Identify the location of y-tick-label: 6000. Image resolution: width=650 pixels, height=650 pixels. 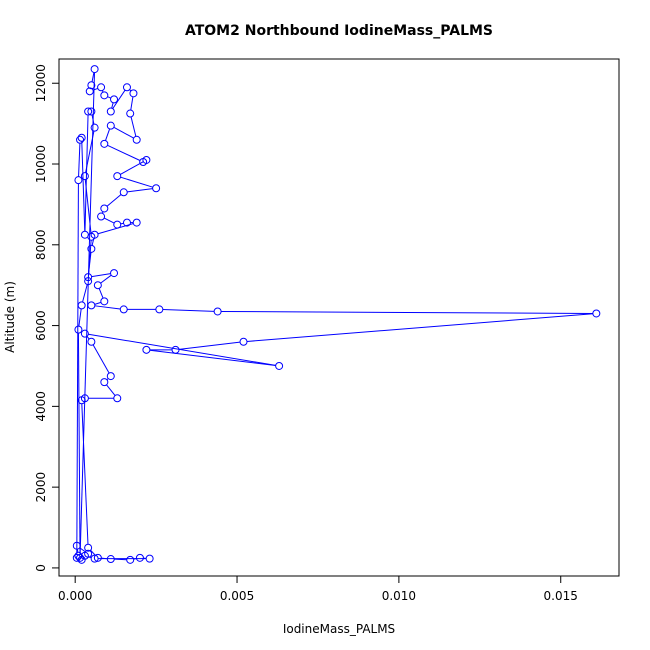
(41, 325).